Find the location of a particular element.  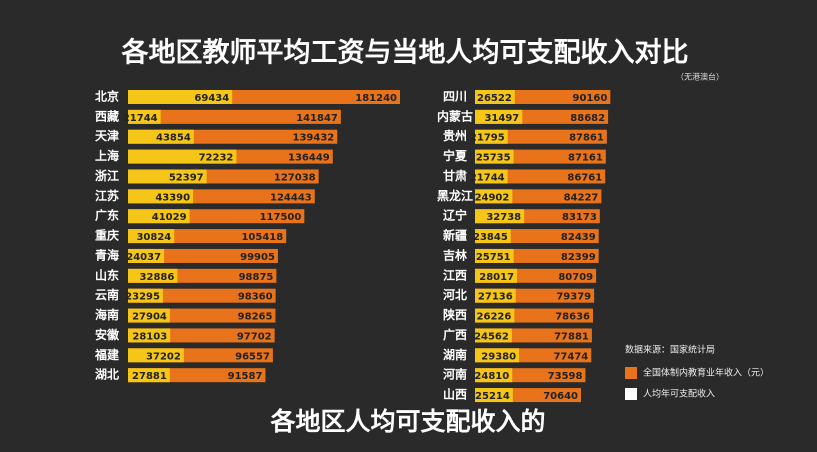

value-label: 87861 is located at coordinates (586, 138).